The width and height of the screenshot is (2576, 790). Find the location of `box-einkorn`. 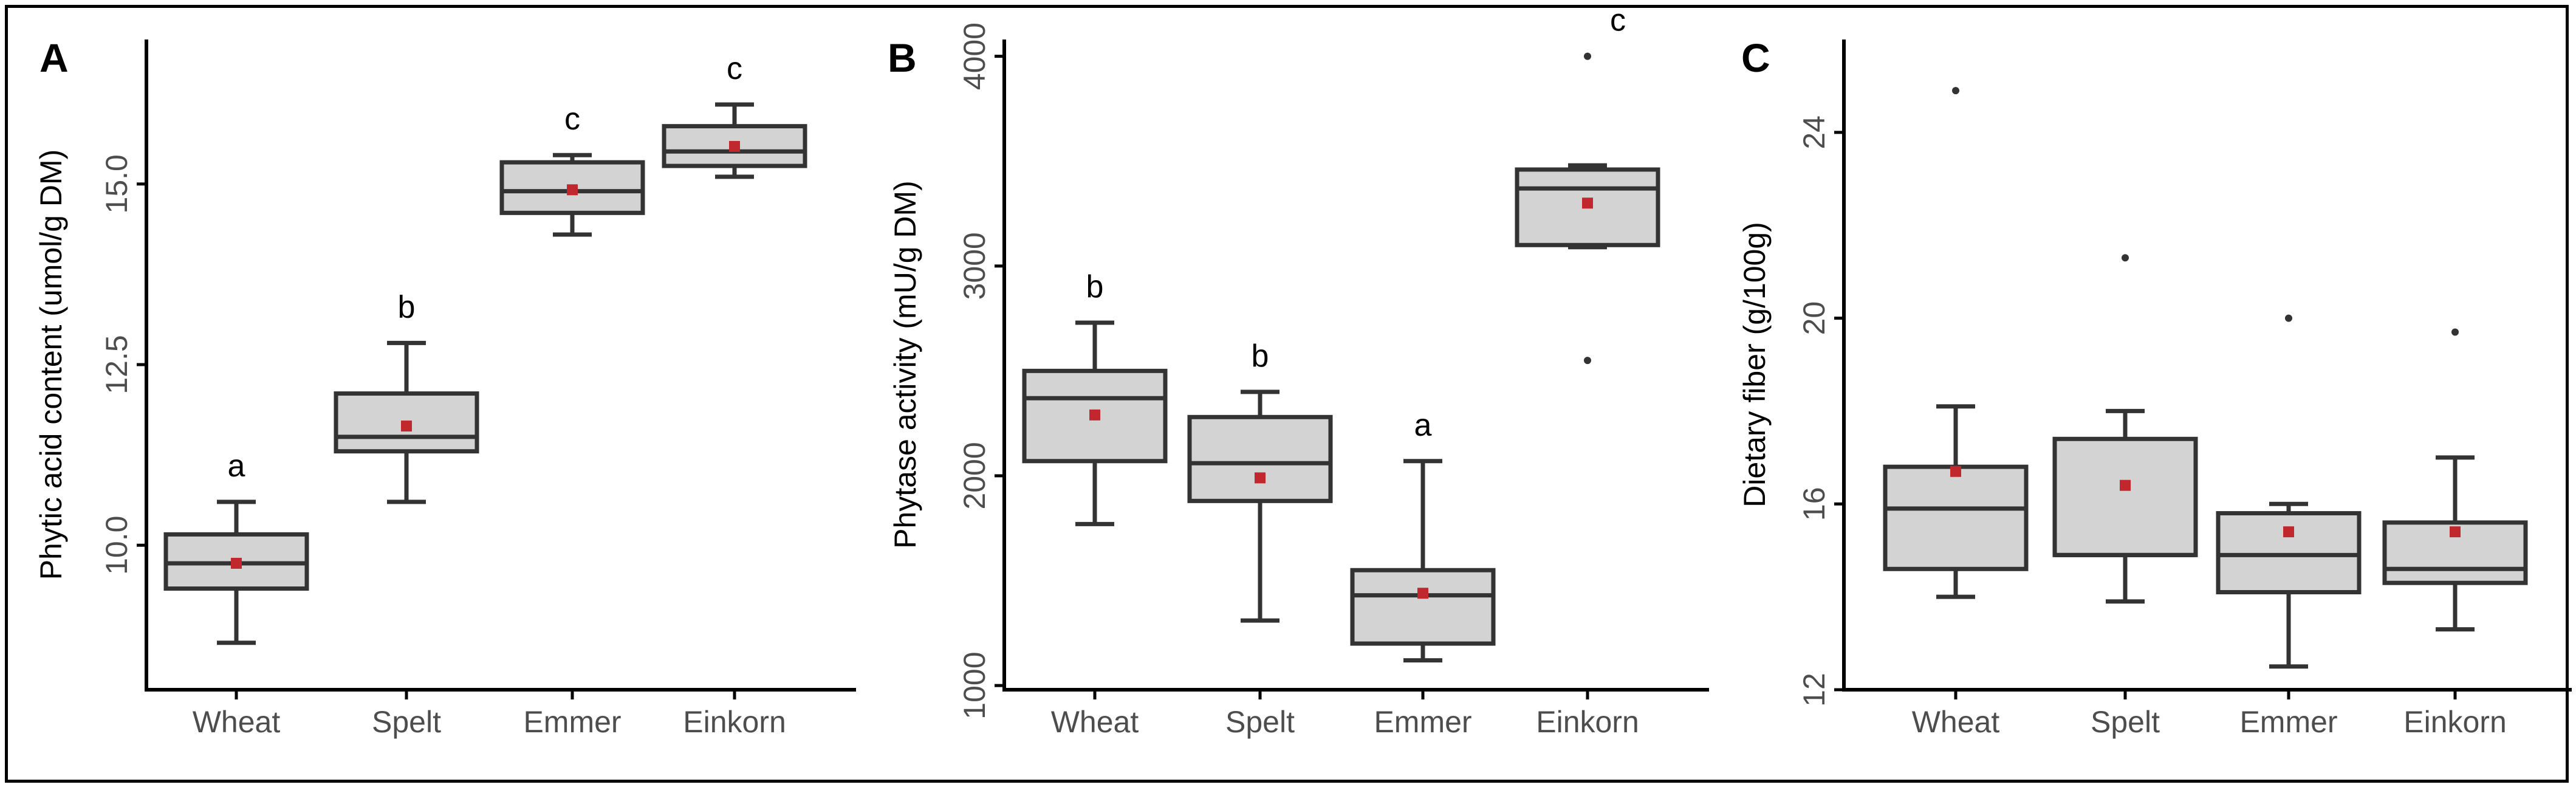

box-einkorn is located at coordinates (735, 146).